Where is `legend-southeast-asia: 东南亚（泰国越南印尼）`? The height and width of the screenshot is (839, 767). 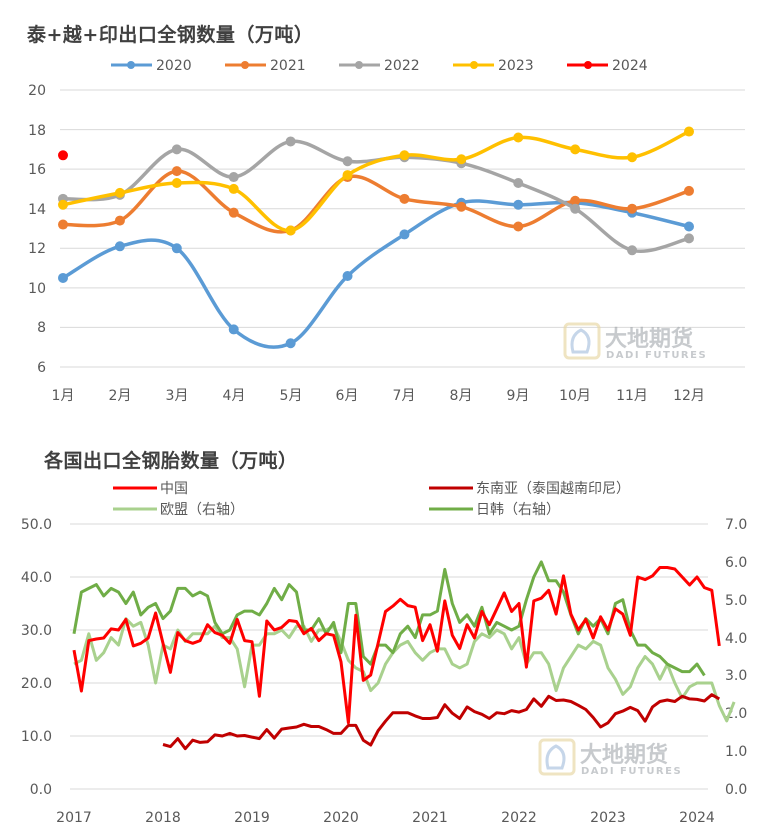 legend-southeast-asia: 东南亚（泰国越南印尼） is located at coordinates (529, 489).